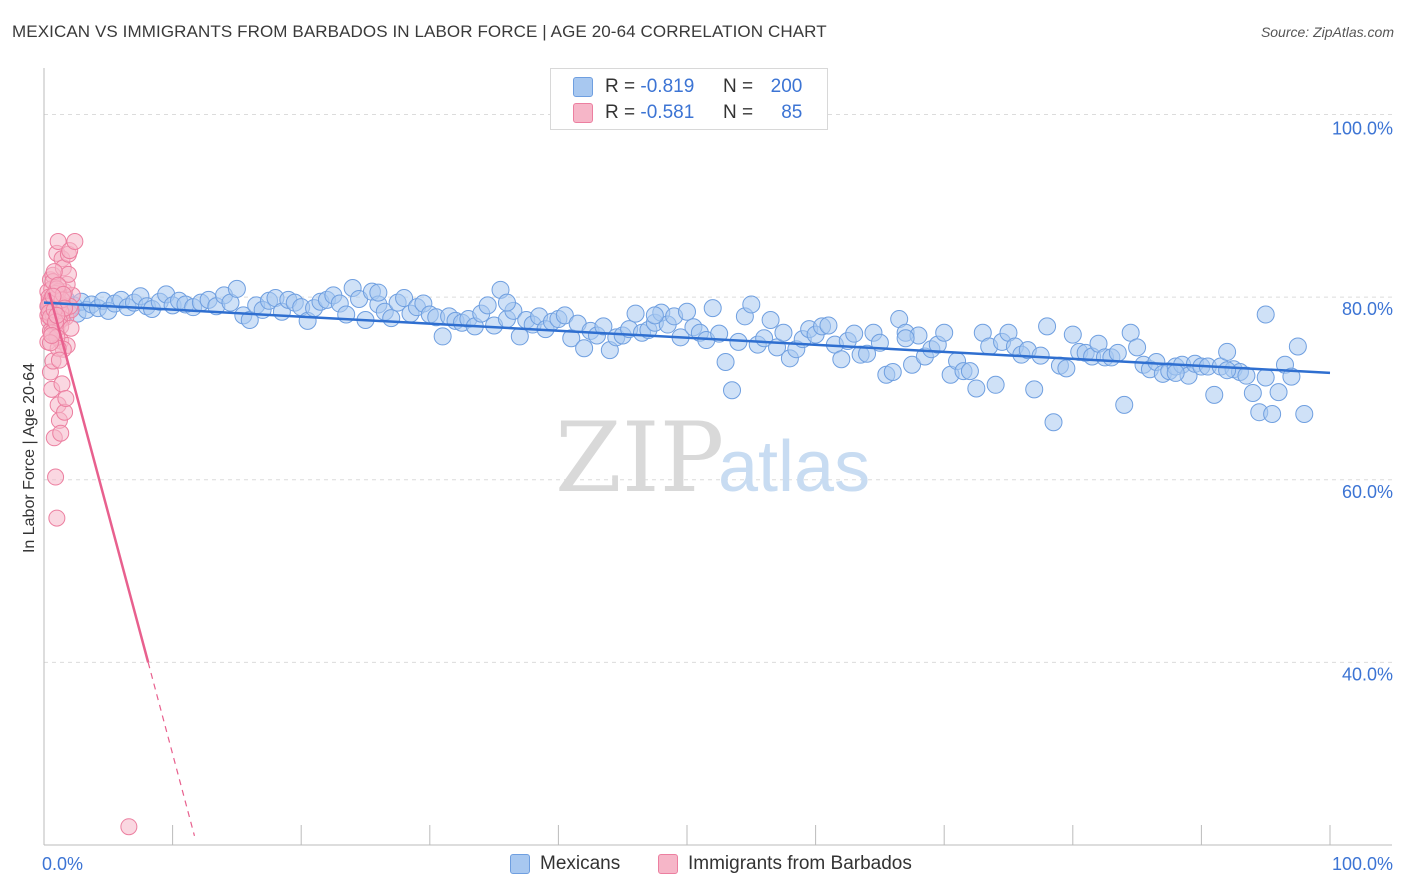 The image size is (1406, 892). Describe the element at coordinates (800, 863) in the screenshot. I see `bottom-legend-label-barbados: Immigrants from Barbados` at that location.